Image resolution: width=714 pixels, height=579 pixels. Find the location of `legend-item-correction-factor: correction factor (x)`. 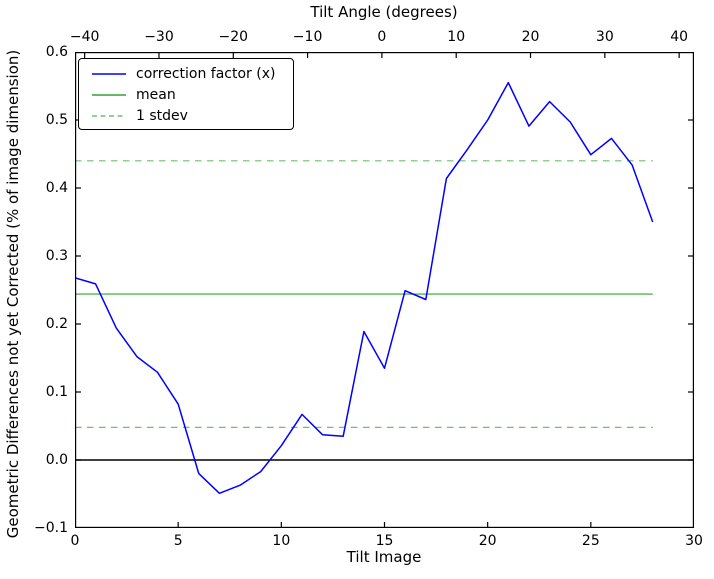

legend-item-correction-factor: correction factor (x) is located at coordinates (186, 73).